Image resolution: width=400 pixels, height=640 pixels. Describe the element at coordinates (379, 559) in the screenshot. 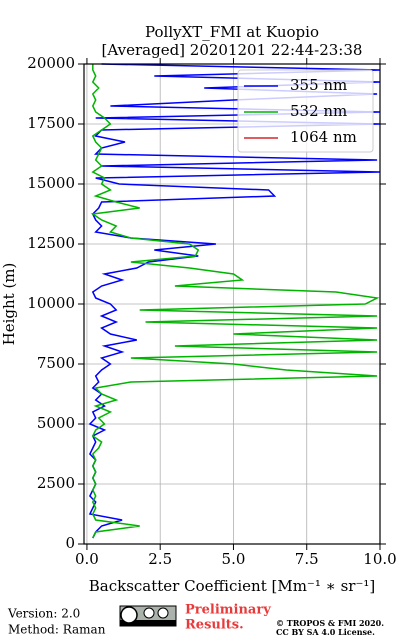

I see `x-tick-label: 10.0` at that location.